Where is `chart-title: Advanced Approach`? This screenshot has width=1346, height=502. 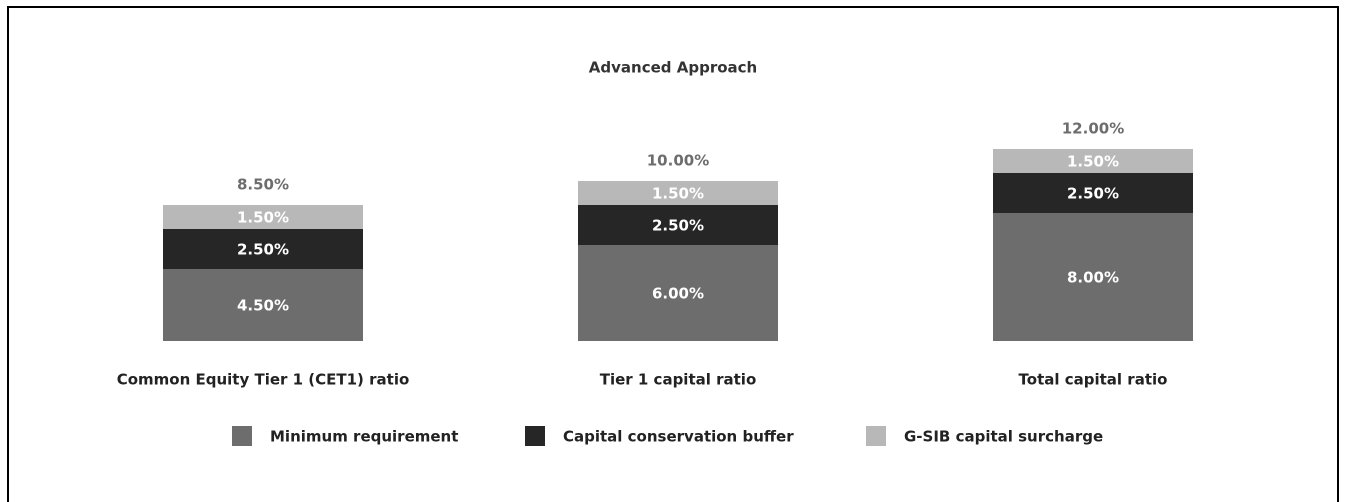 chart-title: Advanced Approach is located at coordinates (673, 68).